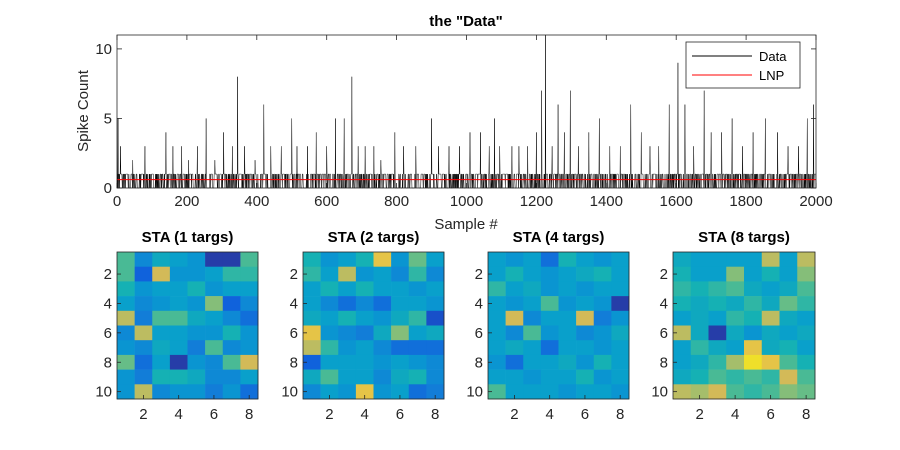 The image size is (900, 450). Describe the element at coordinates (676, 201) in the screenshot. I see `main-x-tick-label: 1600` at that location.